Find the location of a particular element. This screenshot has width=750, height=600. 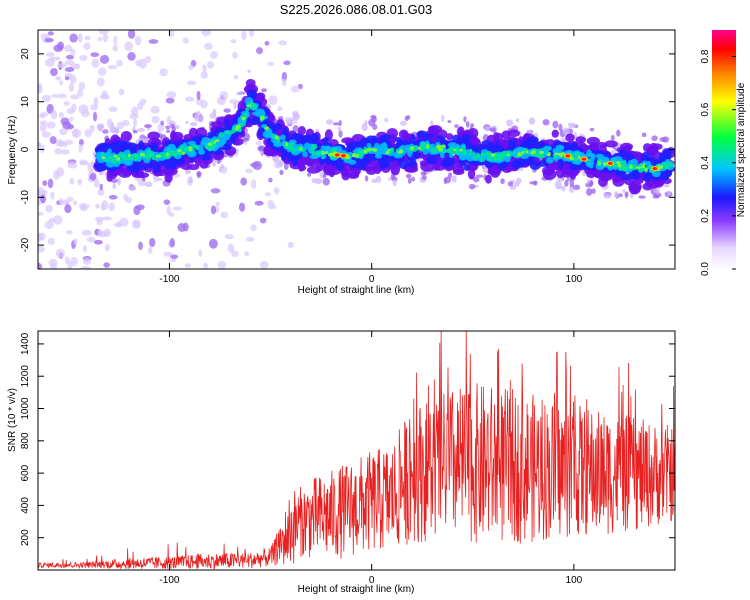

colorbar-gradient is located at coordinates (724, 149).